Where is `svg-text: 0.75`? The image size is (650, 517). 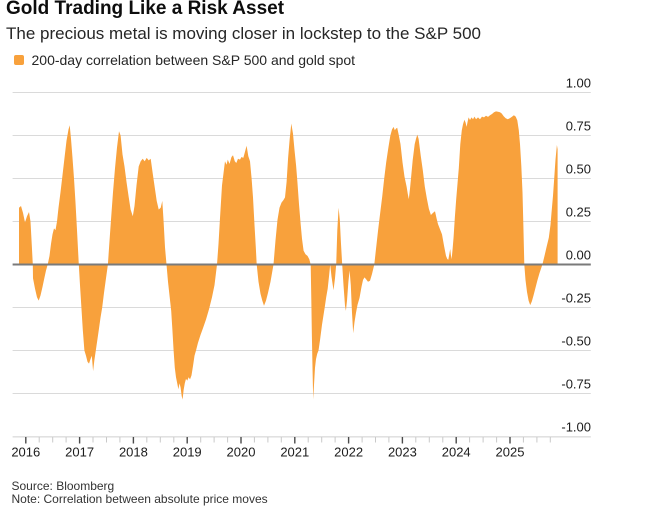
svg-text: 0.75 is located at coordinates (578, 125).